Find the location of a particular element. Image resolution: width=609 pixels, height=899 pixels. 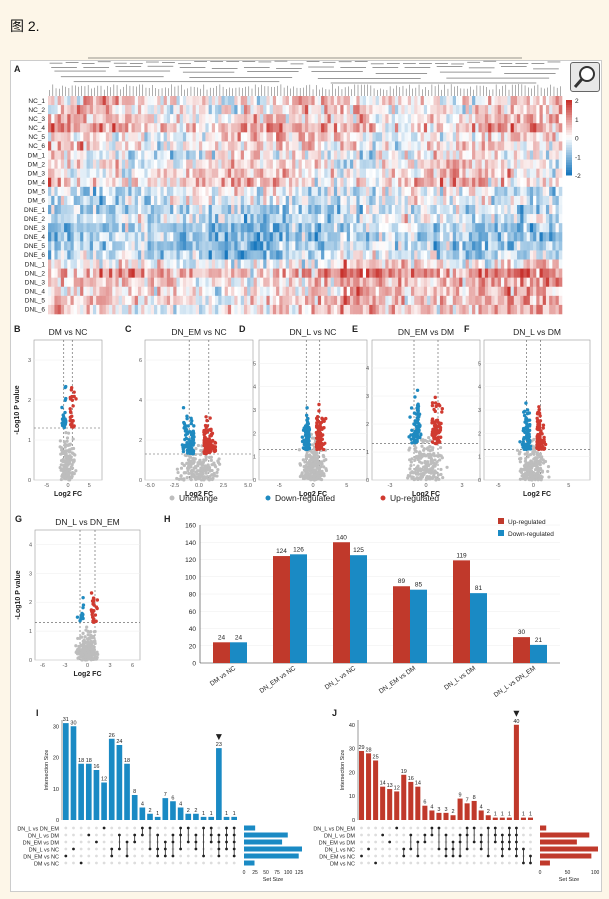

up-regulated-point is located at coordinates (205, 425).